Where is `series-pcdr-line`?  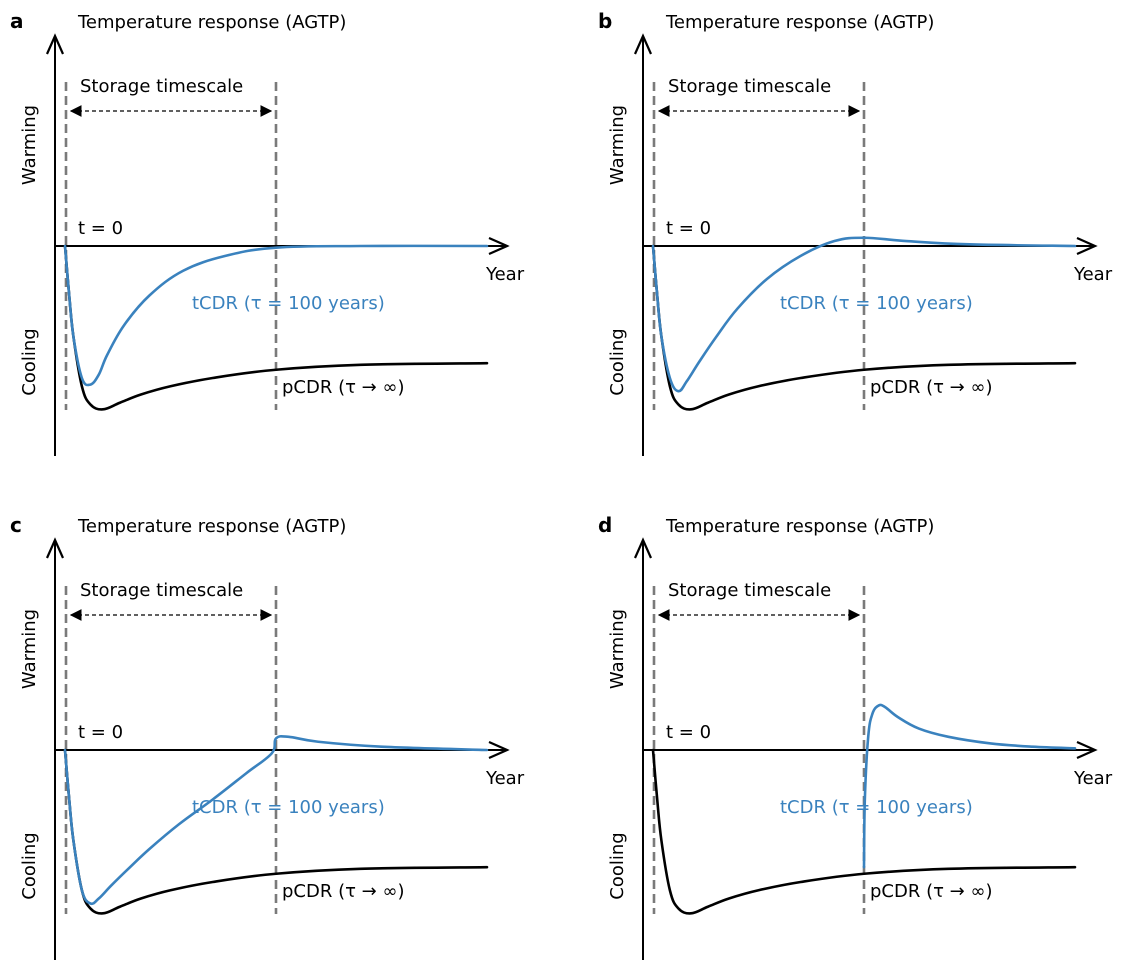 series-pcdr-line is located at coordinates (864, 831).